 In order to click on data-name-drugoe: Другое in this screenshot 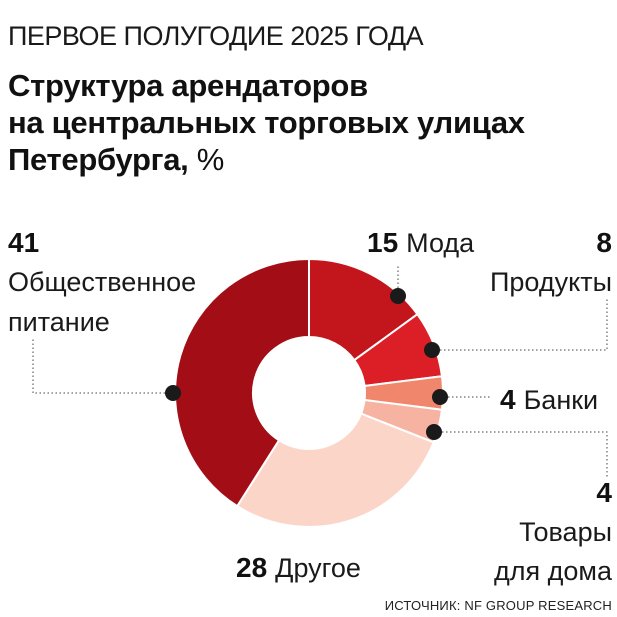, I will do `click(318, 568)`.